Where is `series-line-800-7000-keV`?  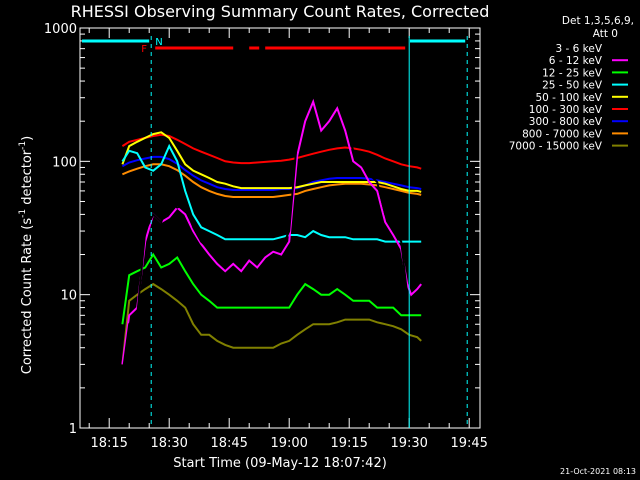 series-line-800-7000-keV is located at coordinates (272, 180).